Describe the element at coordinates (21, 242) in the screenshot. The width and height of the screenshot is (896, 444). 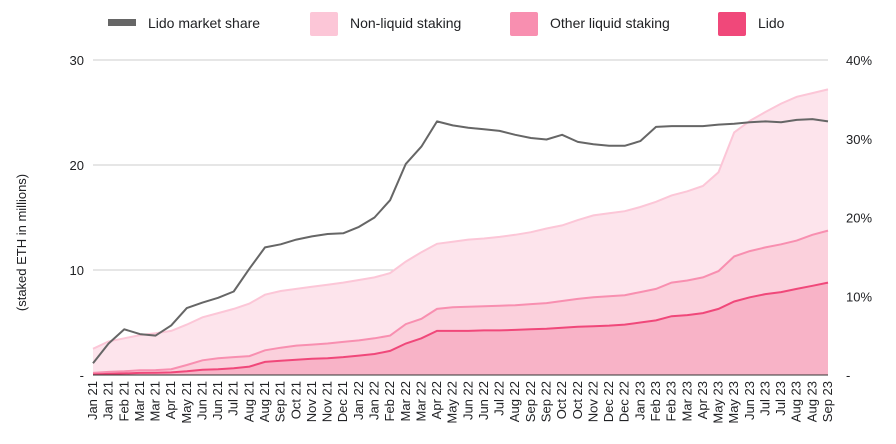
I see `y-axis-title: (staked ETH in millions)` at that location.